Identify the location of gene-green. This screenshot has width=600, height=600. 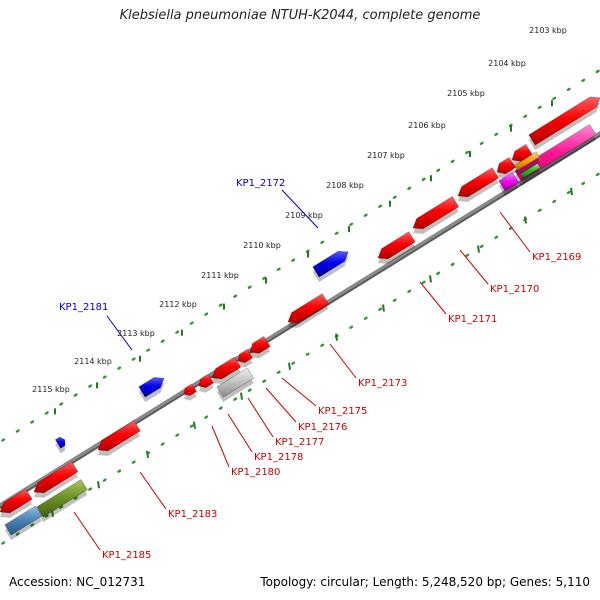
(530, 173).